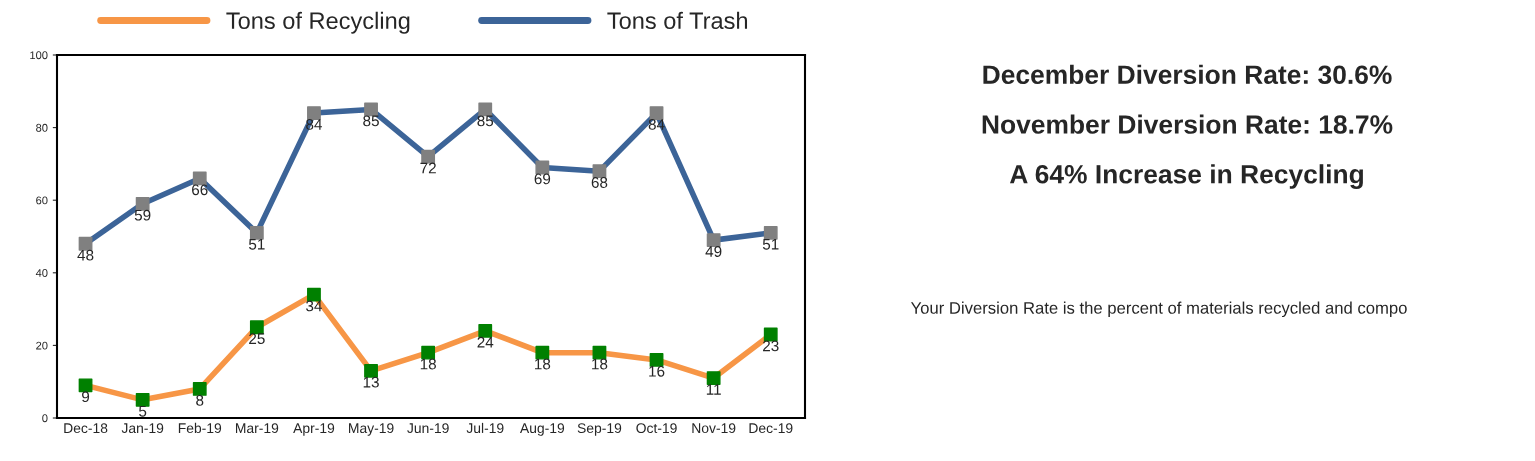 This screenshot has height=461, width=1535. Describe the element at coordinates (485, 342) in the screenshot. I see `data-label: 24` at that location.